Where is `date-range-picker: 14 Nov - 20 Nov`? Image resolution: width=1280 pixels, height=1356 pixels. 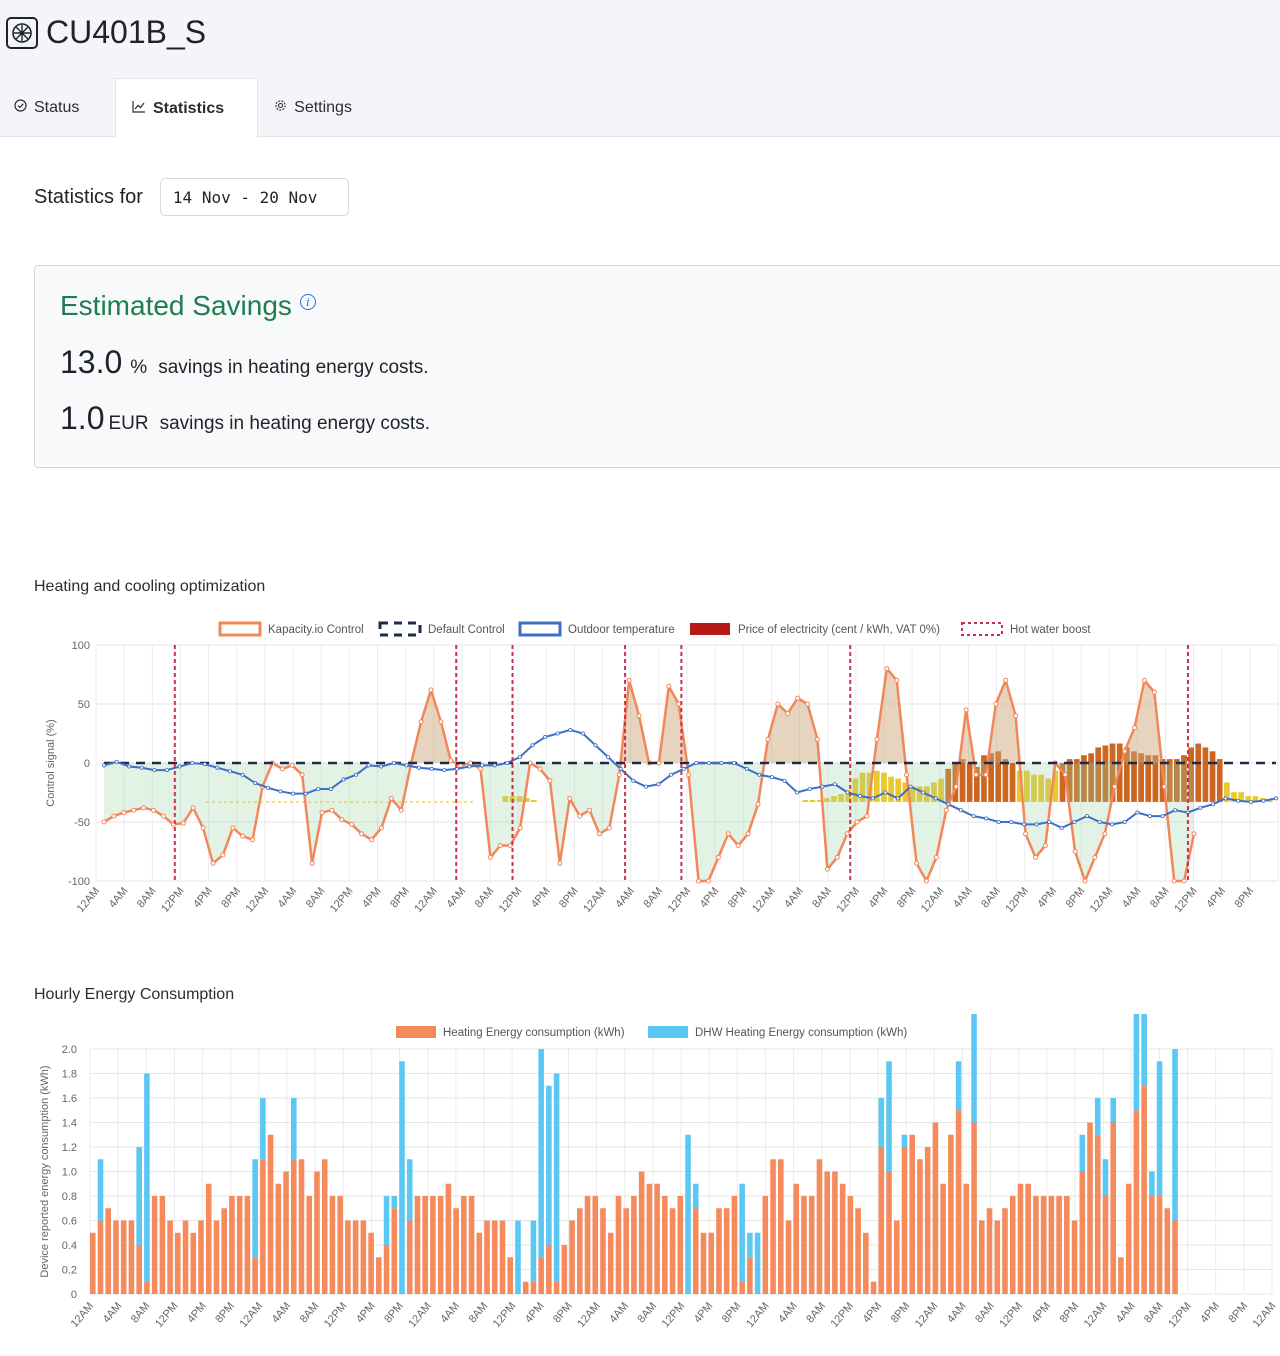 date-range-picker: 14 Nov - 20 Nov is located at coordinates (254, 197).